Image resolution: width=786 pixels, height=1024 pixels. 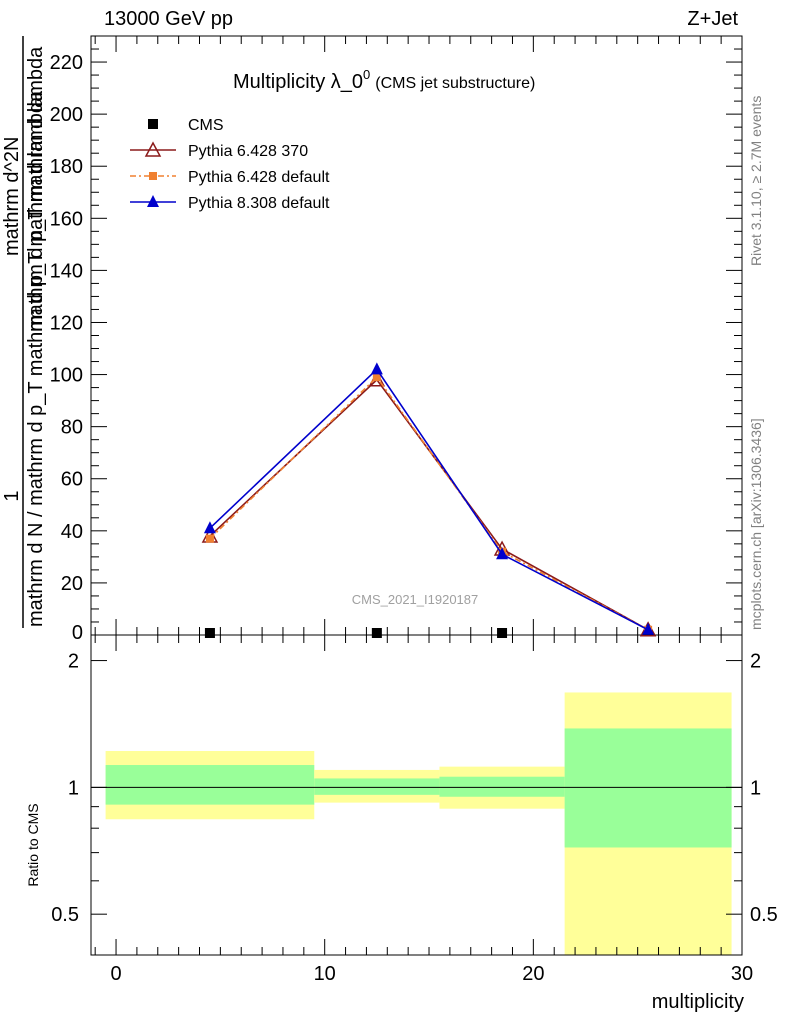 I want to click on legend-label-2: Pythia 6.428 default, so click(x=259, y=177).